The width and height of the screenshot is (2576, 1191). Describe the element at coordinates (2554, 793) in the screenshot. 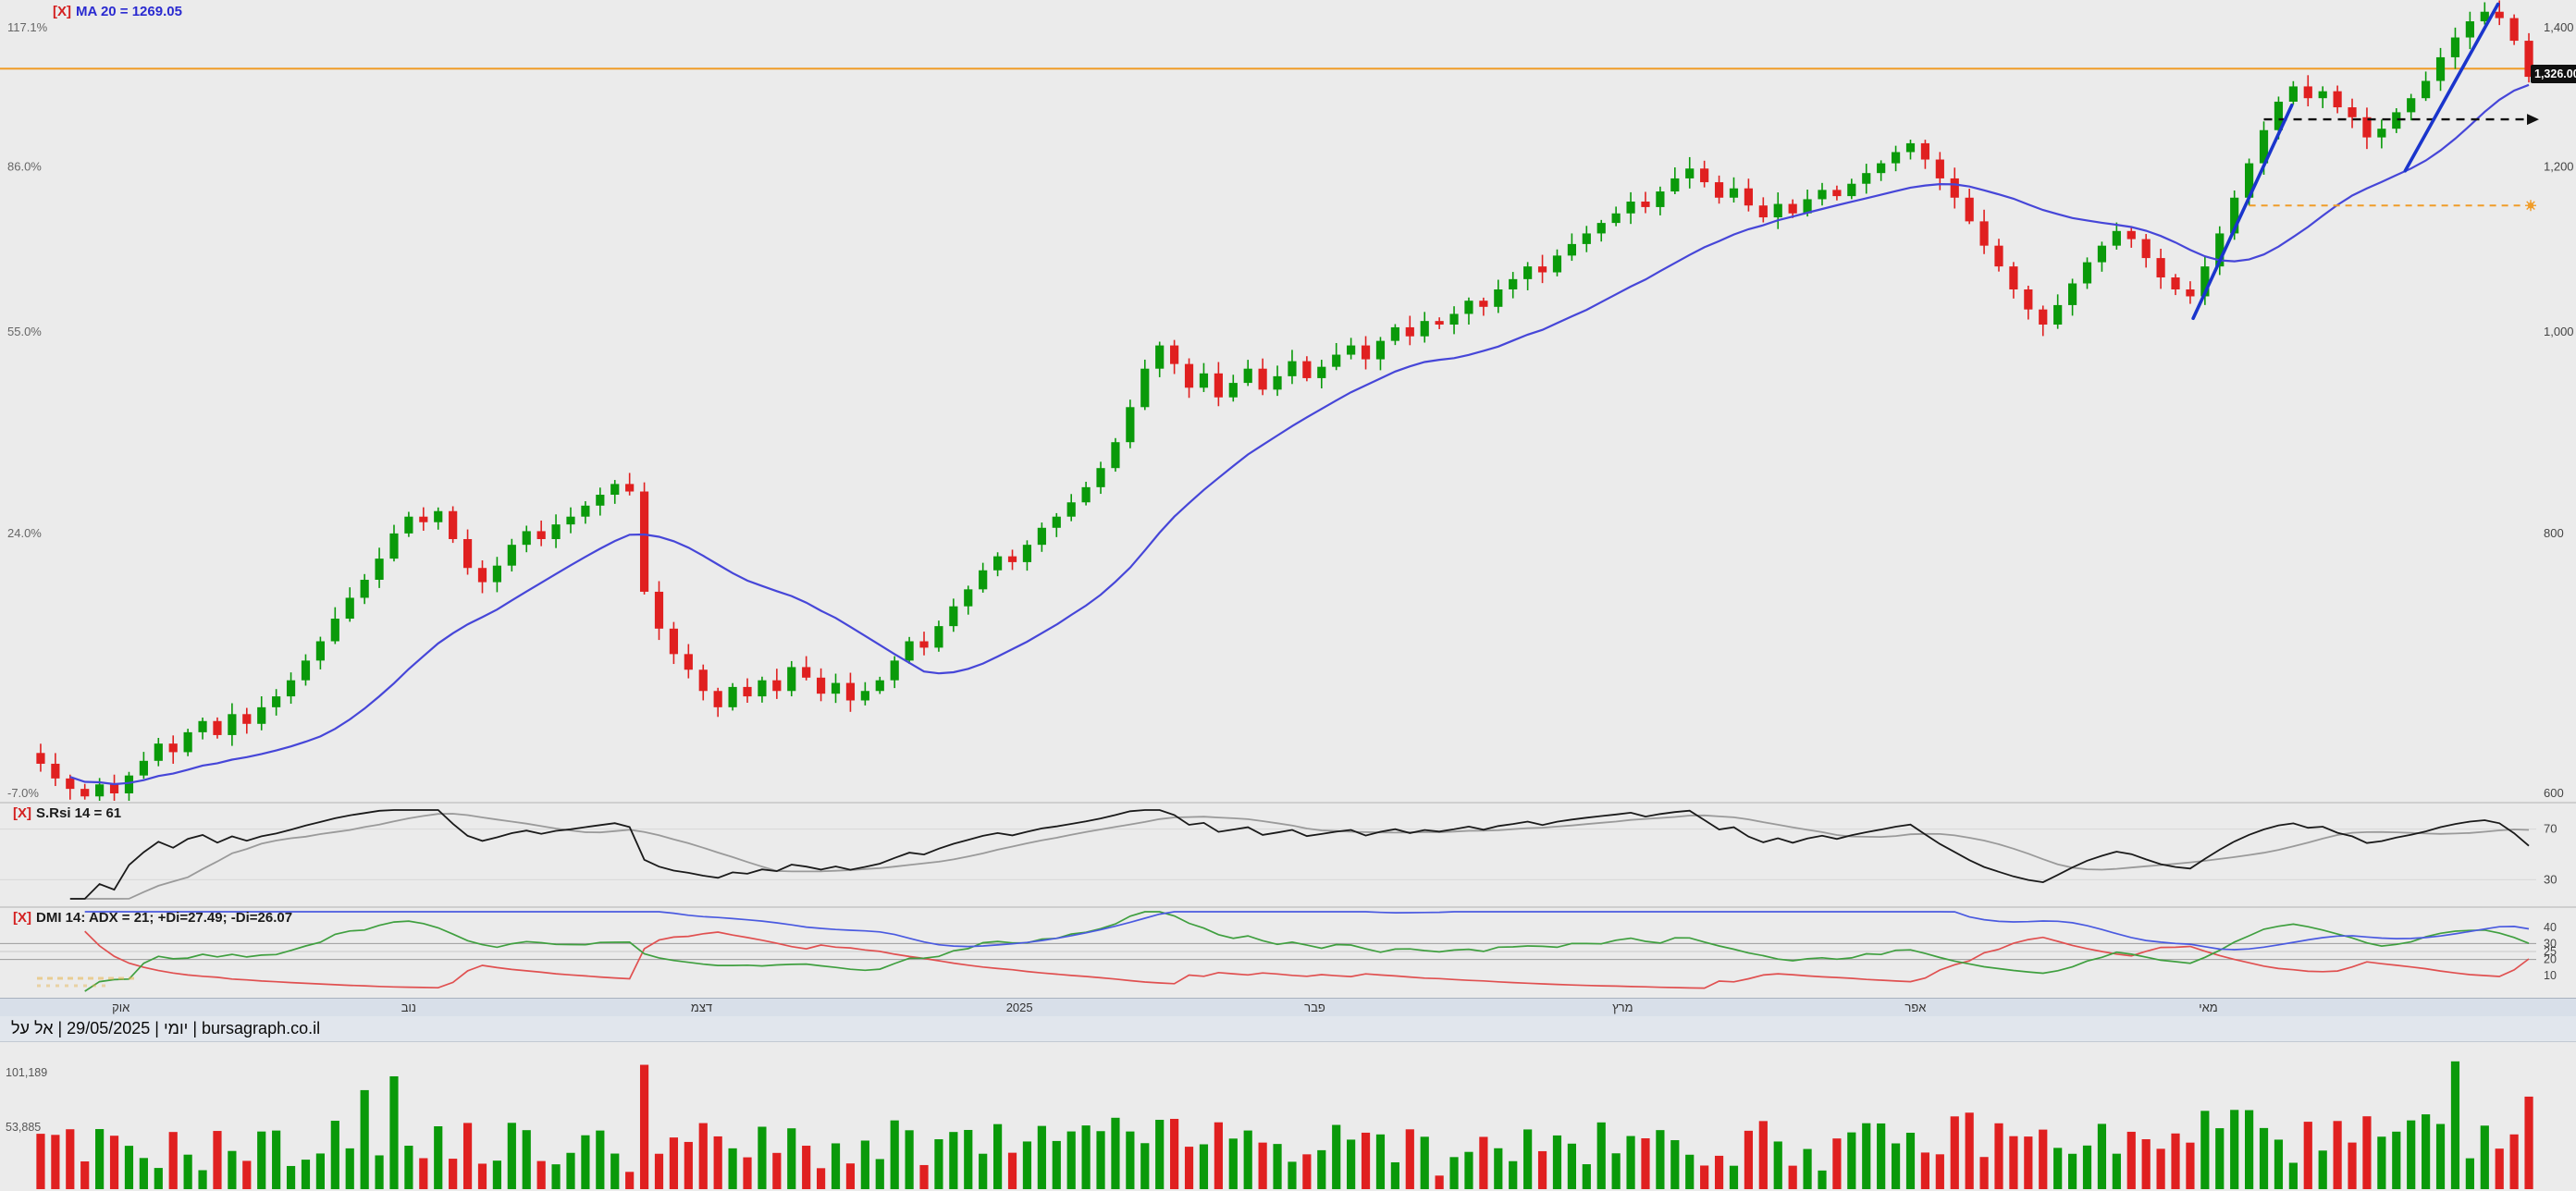

I see `svg-text: 600` at that location.